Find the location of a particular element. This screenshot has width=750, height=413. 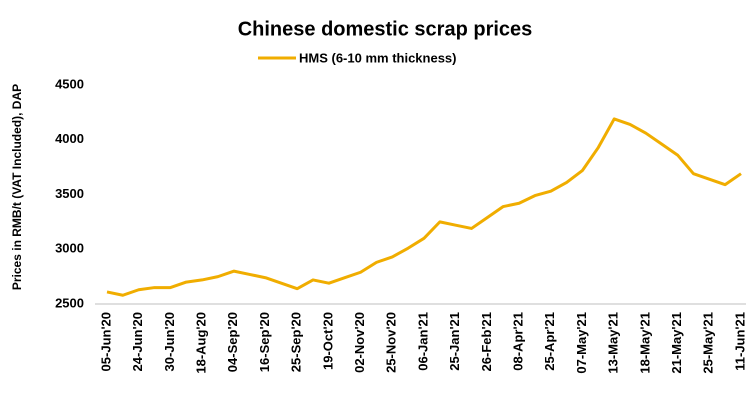

x-tick-label: 18-May'21 is located at coordinates (644, 343).